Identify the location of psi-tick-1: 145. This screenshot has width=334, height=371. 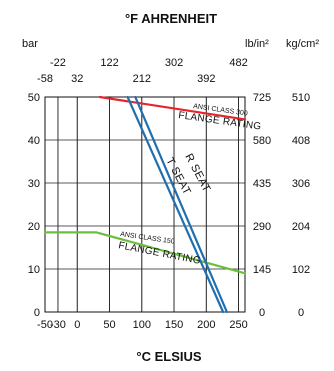
(262, 270).